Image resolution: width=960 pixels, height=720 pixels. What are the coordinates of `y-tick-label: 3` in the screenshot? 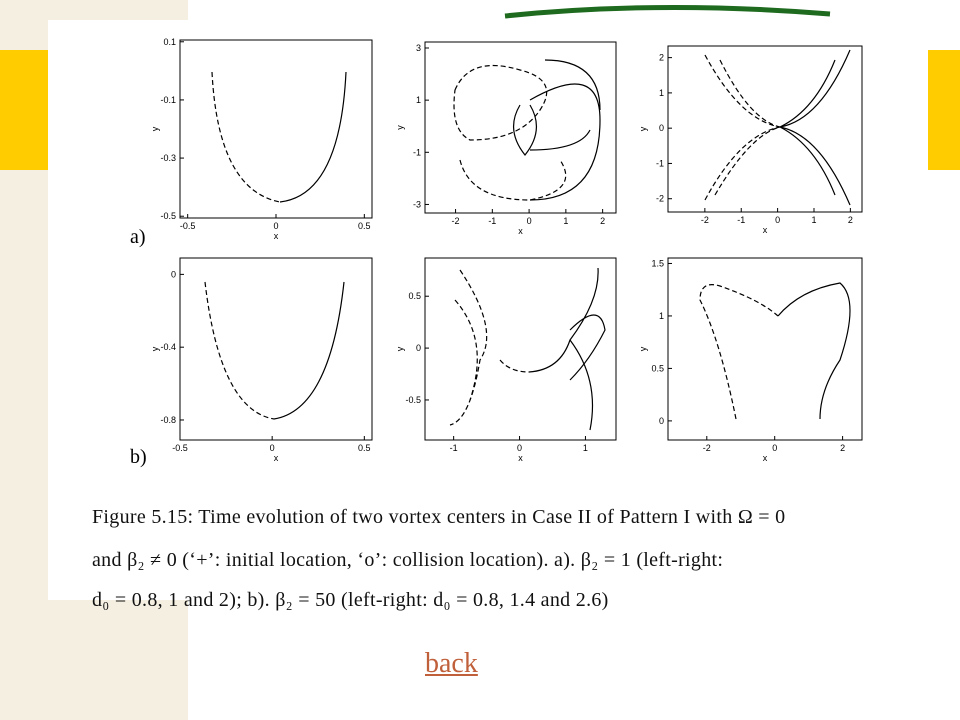 It's located at (418, 48).